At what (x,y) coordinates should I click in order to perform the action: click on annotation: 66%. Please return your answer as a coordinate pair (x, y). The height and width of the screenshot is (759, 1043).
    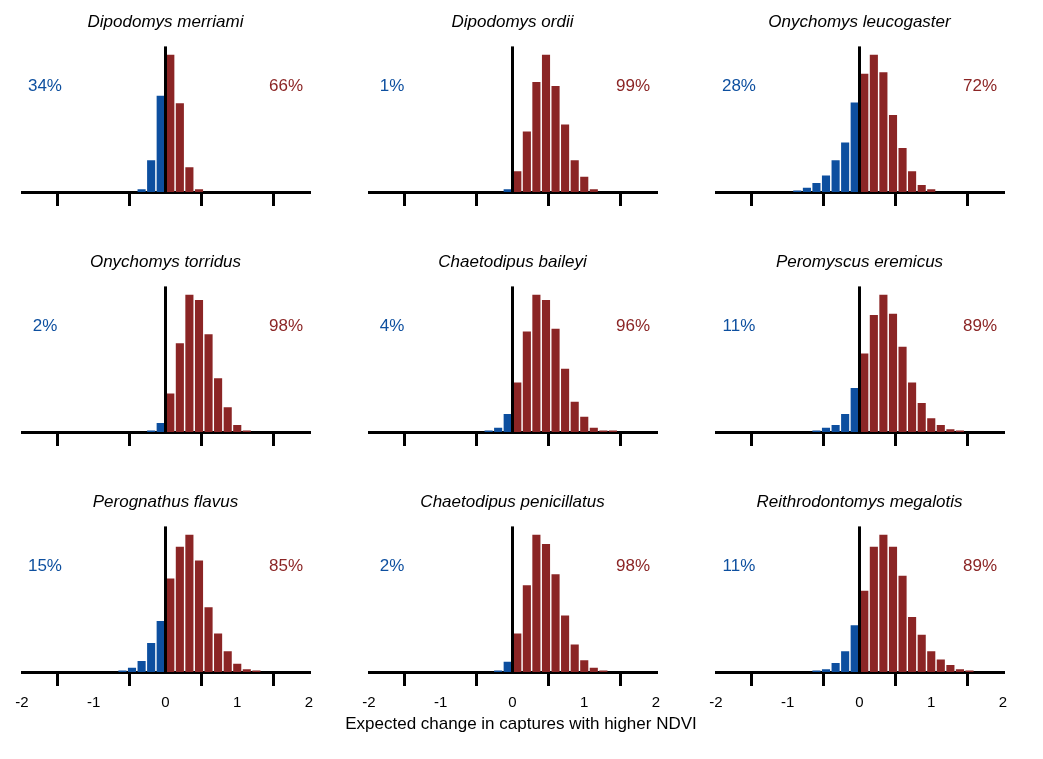
    Looking at the image, I should click on (286, 86).